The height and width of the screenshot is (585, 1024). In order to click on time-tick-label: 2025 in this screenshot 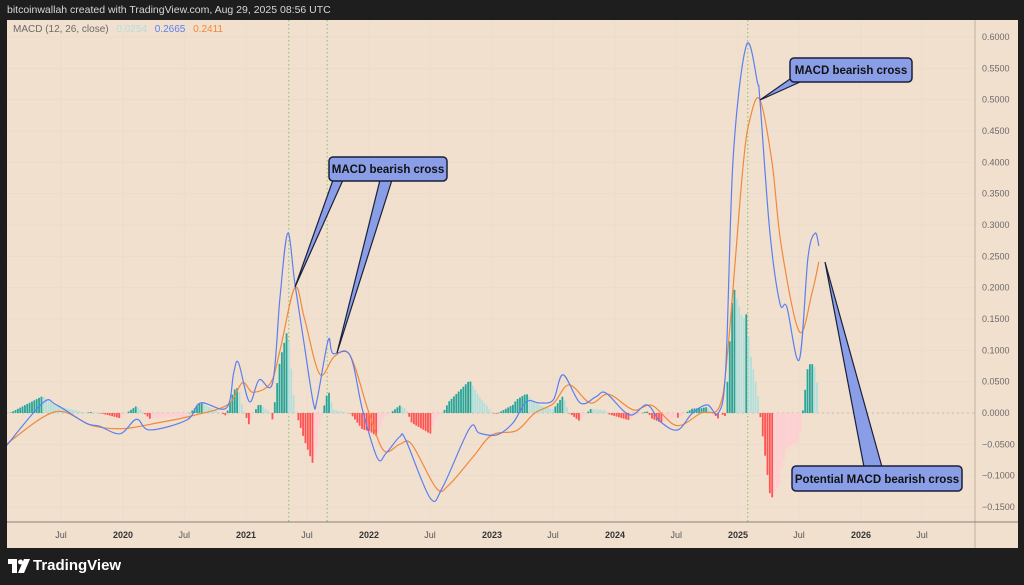, I will do `click(738, 535)`.